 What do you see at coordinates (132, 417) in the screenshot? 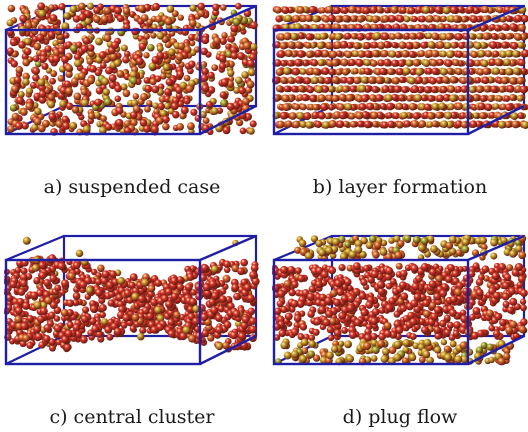
I see `caption-central-cluster: c) central cluster` at bounding box center [132, 417].